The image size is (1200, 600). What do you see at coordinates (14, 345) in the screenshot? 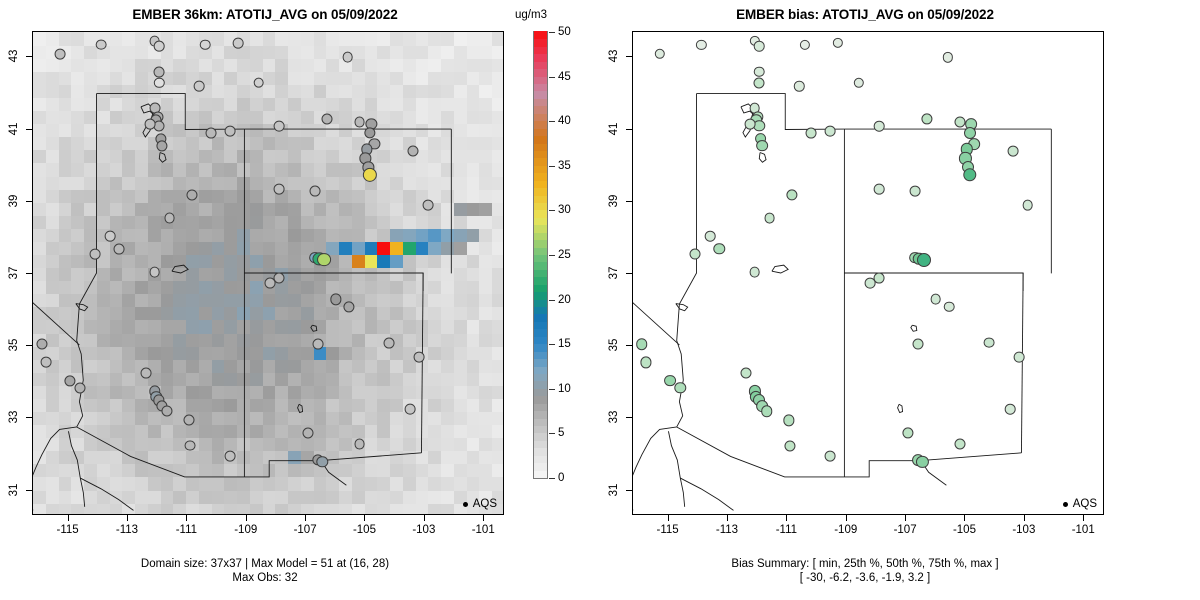
I see `y-tick-label: 35` at bounding box center [14, 345].